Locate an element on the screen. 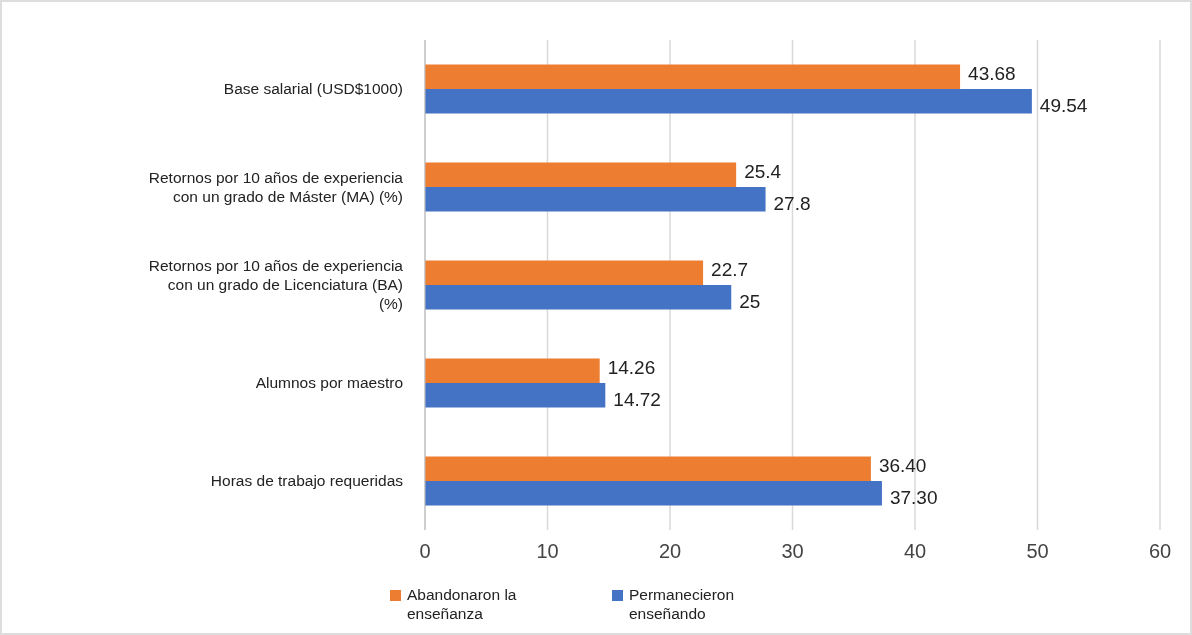  x-tick-label: 10 is located at coordinates (547, 551).